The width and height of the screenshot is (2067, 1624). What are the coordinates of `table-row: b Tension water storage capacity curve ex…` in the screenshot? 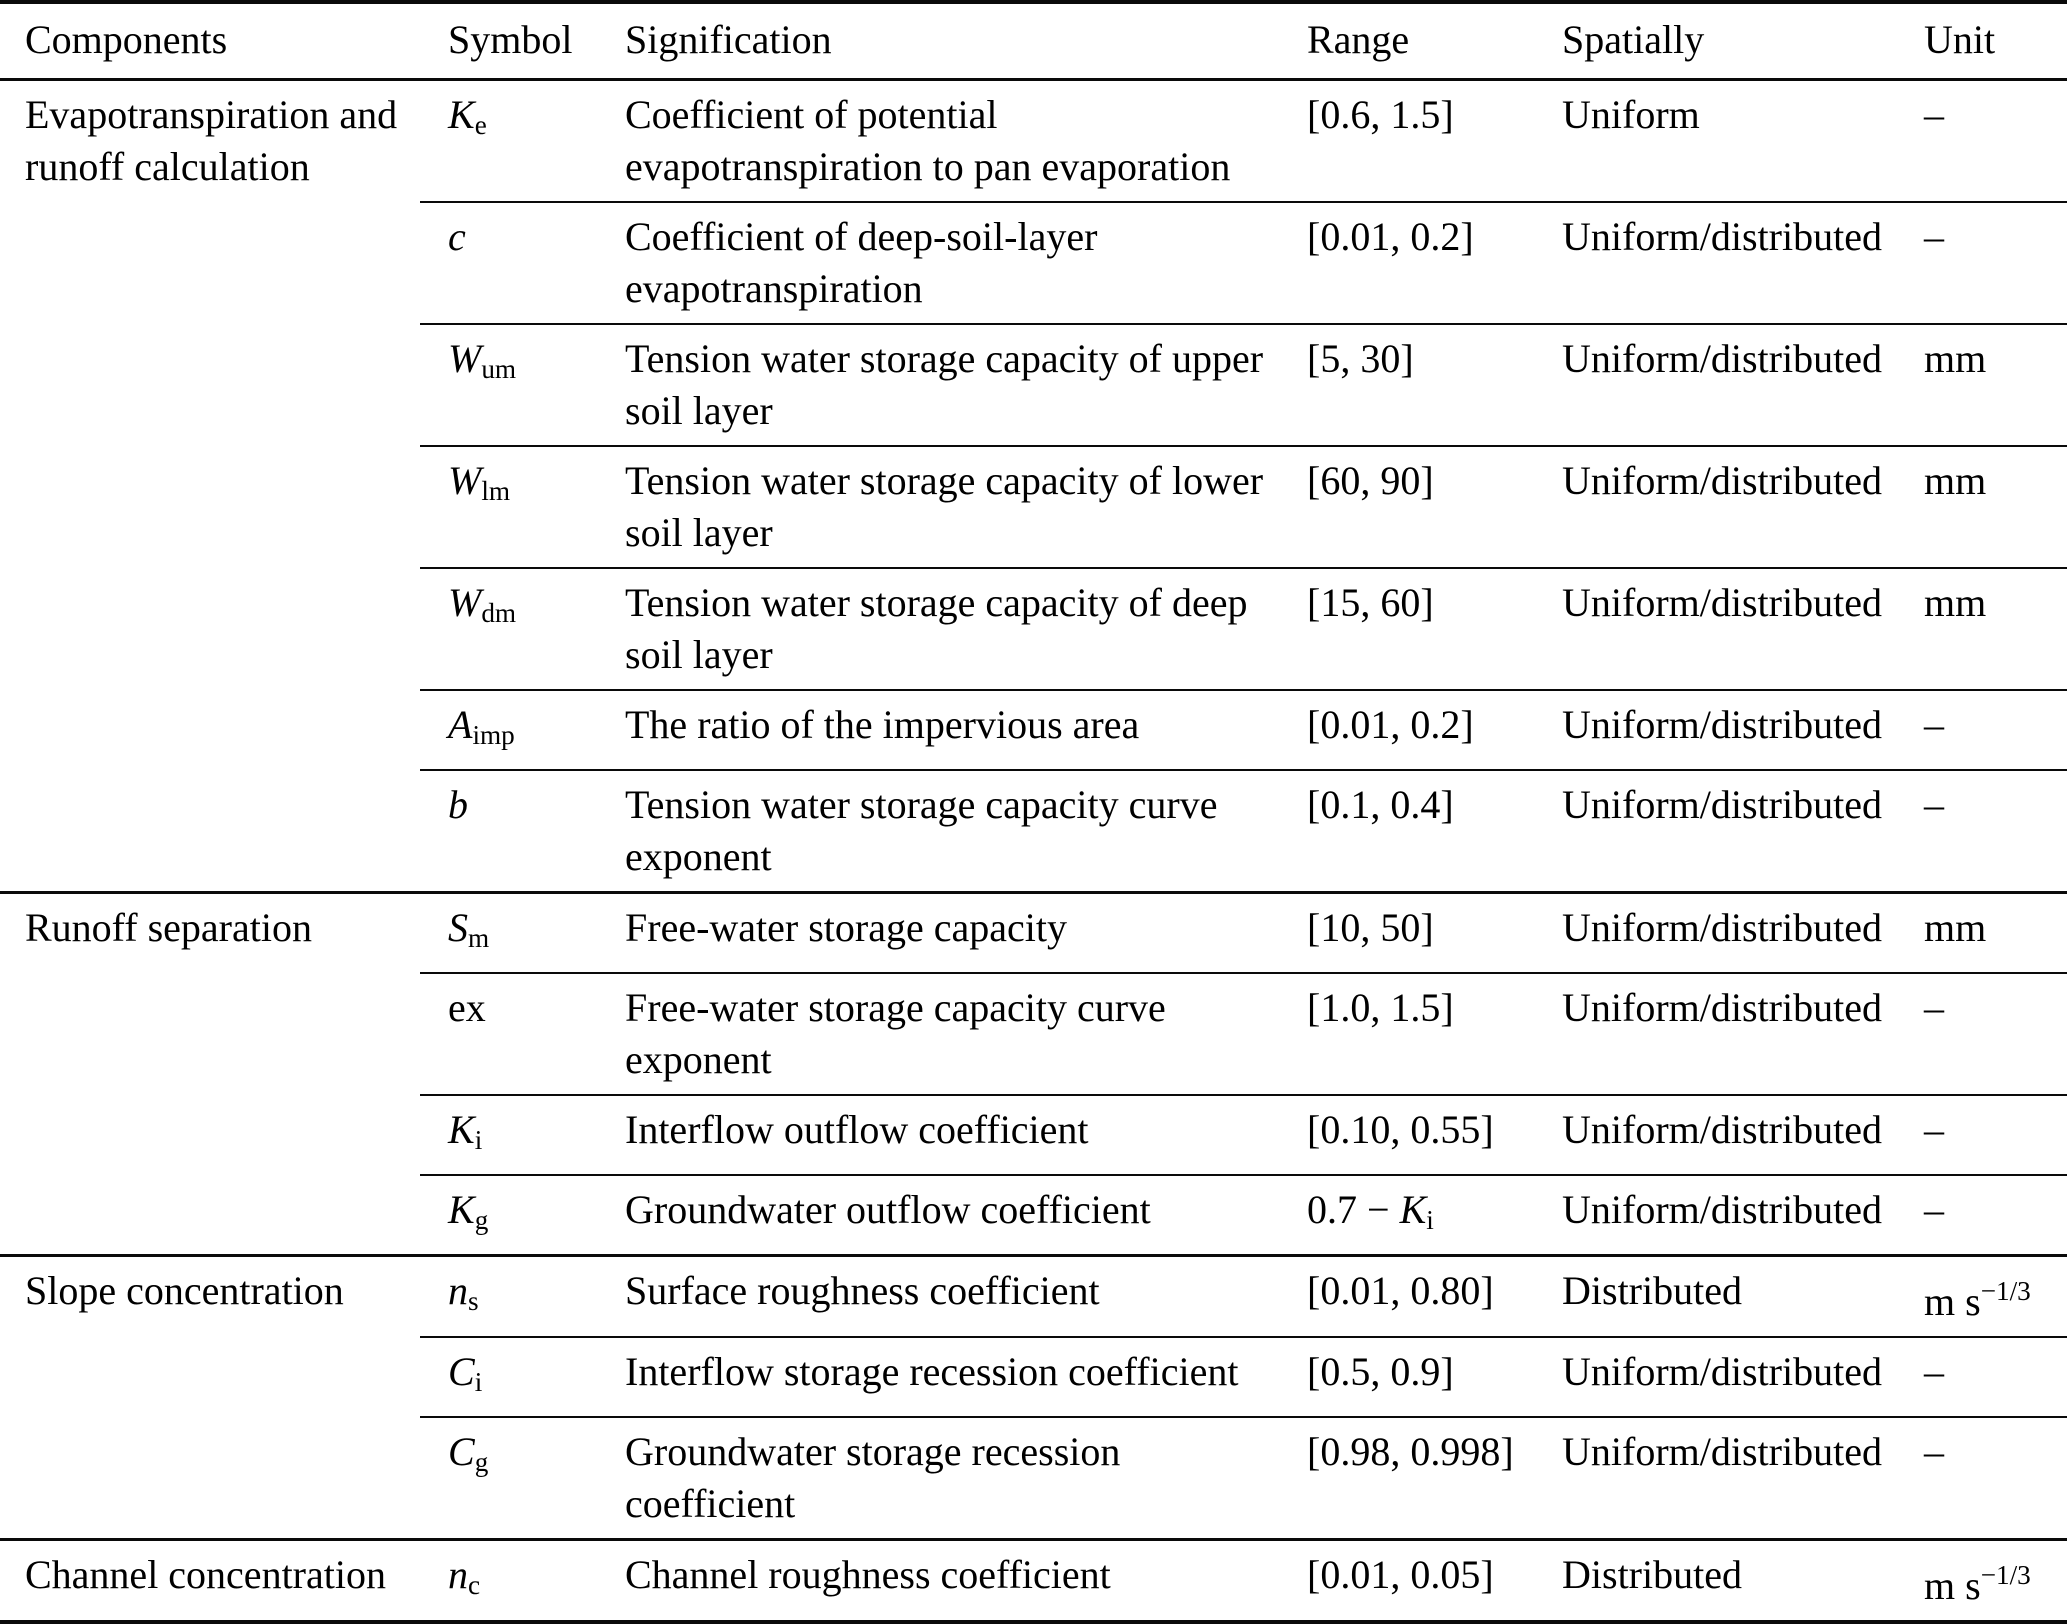 It's located at (1033, 830).